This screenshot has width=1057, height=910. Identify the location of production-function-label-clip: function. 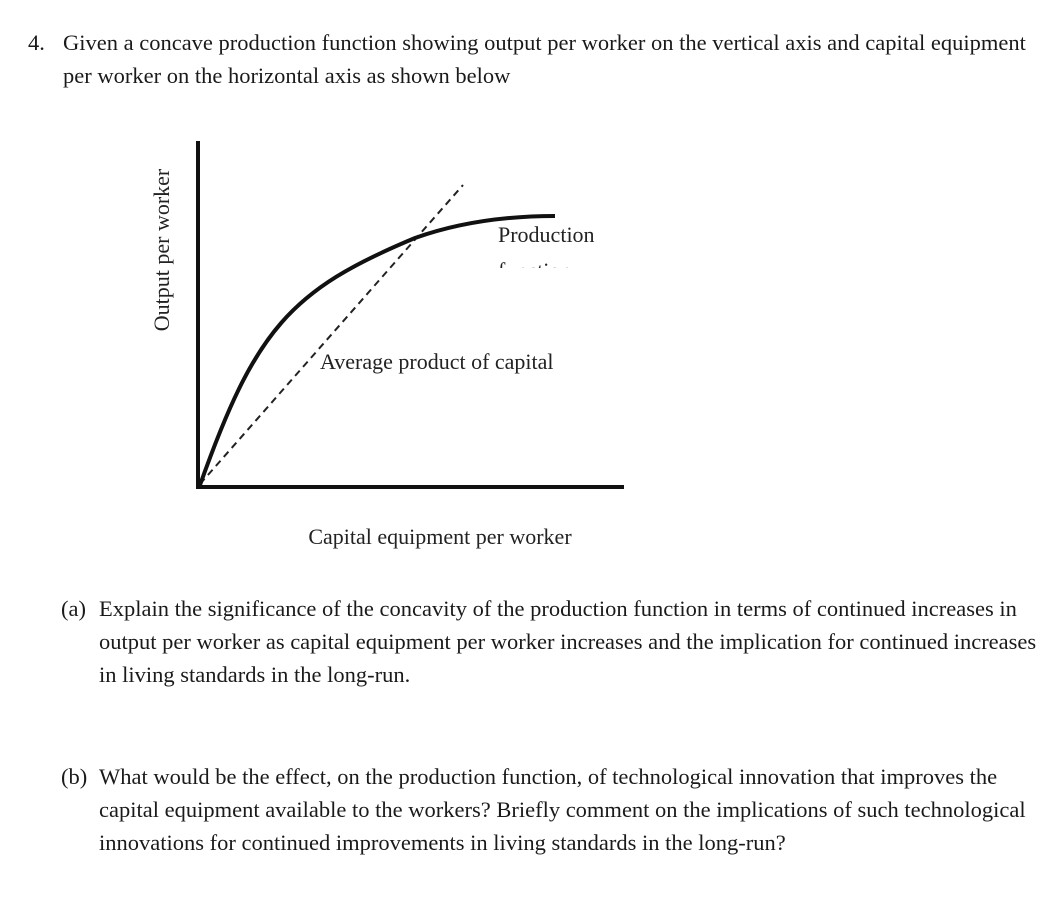
(534, 270).